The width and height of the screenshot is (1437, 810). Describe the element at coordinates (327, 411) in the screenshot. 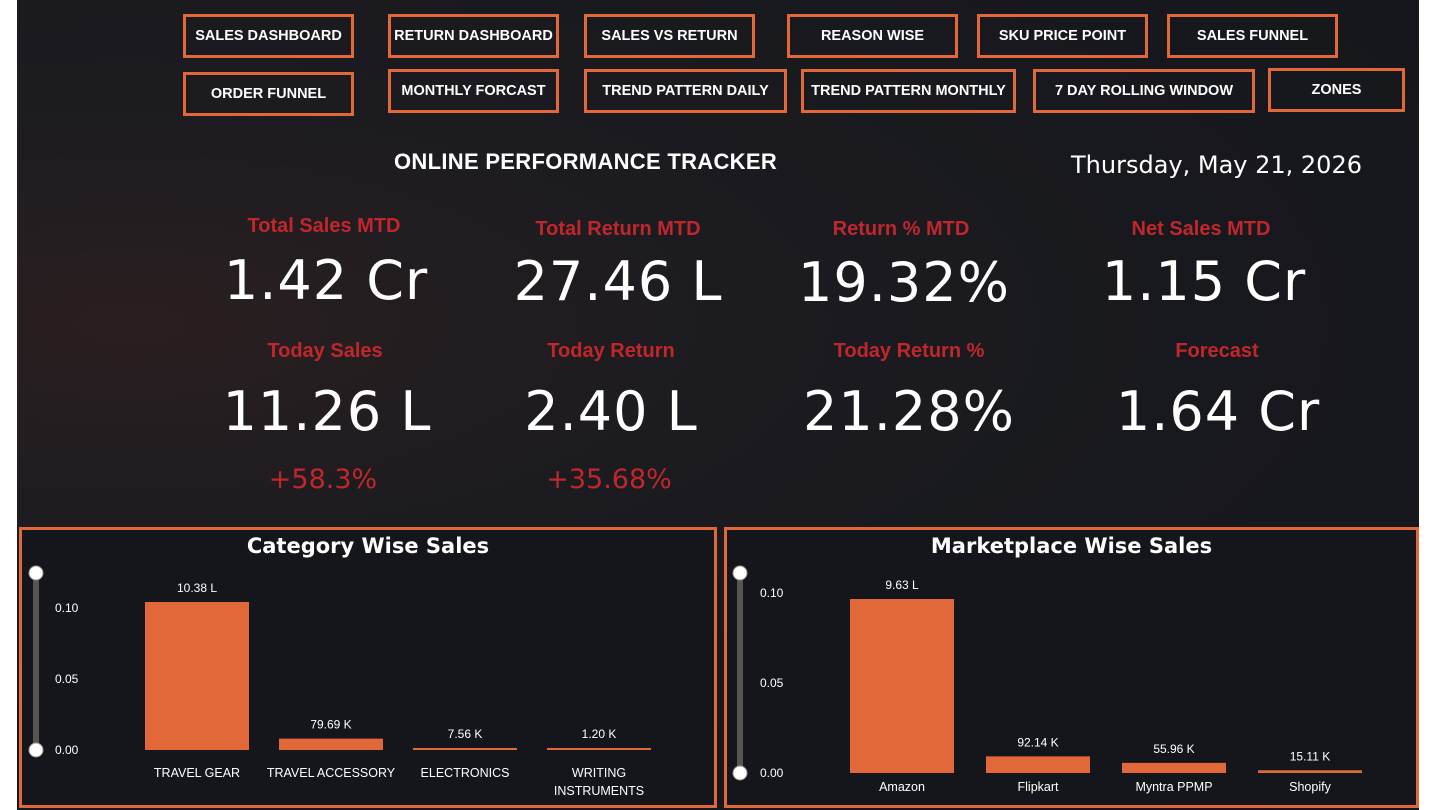

I see `kpi-today-sales-value: 11.26 L` at that location.